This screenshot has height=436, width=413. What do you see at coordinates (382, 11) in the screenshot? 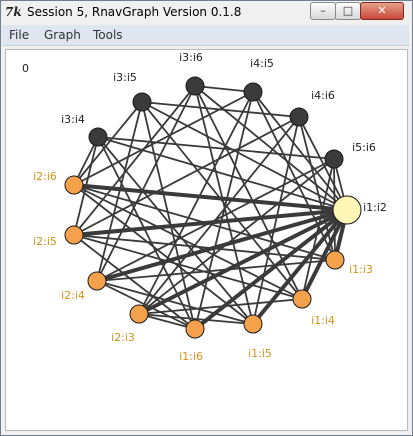
I see `close-button: ✕` at bounding box center [382, 11].